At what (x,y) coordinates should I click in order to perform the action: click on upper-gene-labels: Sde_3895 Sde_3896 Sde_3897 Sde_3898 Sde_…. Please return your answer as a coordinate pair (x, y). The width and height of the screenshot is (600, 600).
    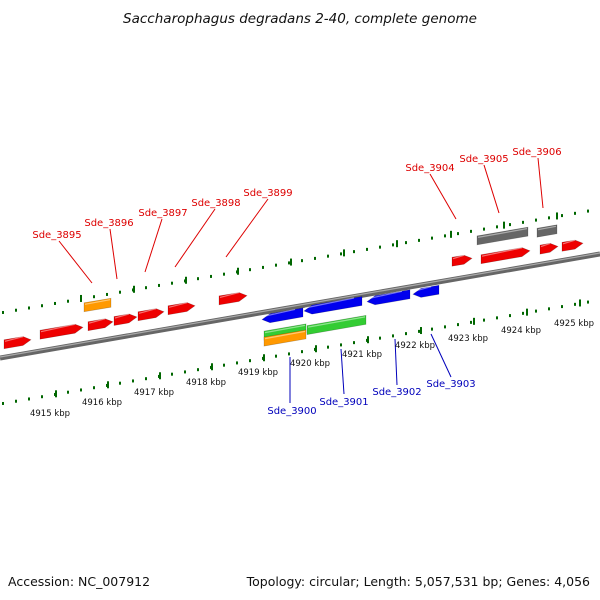
    Looking at the image, I should click on (296, 194).